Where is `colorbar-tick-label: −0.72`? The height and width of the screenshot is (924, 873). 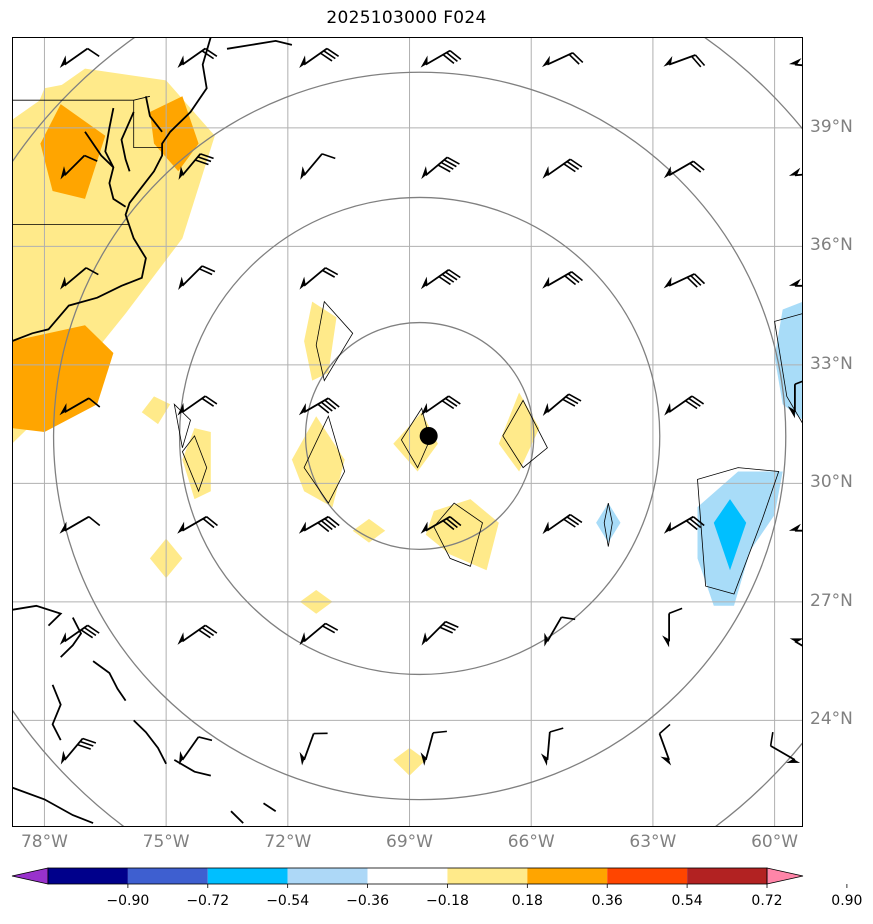
colorbar-tick-label: −0.72 is located at coordinates (208, 901).